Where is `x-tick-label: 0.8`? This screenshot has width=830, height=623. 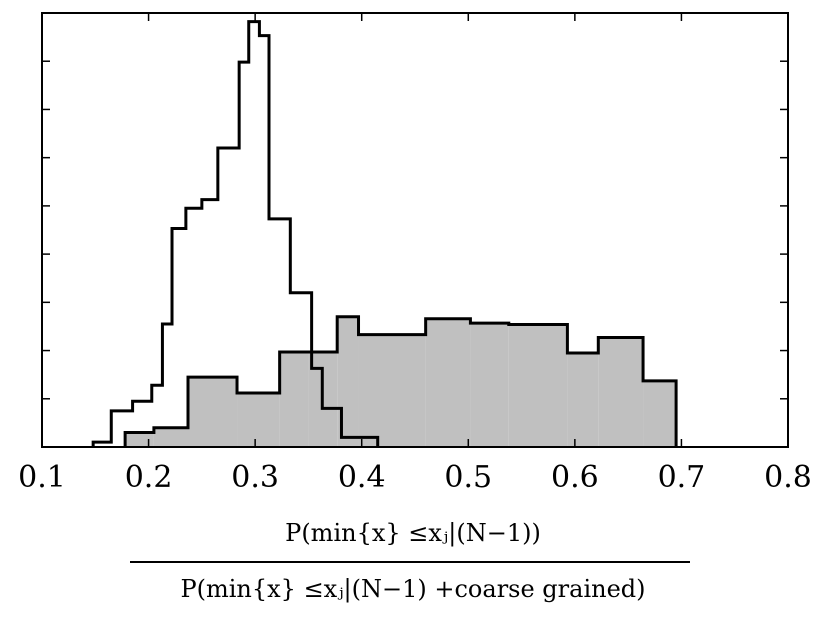 x-tick-label: 0.8 is located at coordinates (788, 477).